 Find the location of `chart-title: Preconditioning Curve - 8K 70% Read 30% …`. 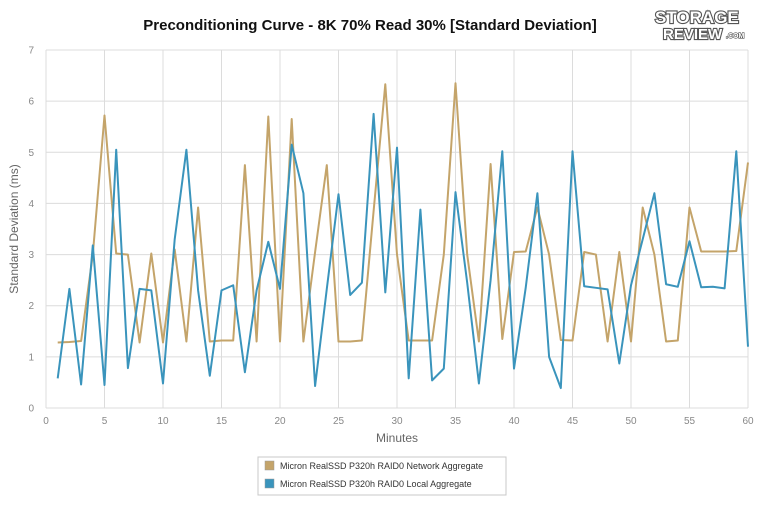

chart-title: Preconditioning Curve - 8K 70% Read 30% … is located at coordinates (369, 25).